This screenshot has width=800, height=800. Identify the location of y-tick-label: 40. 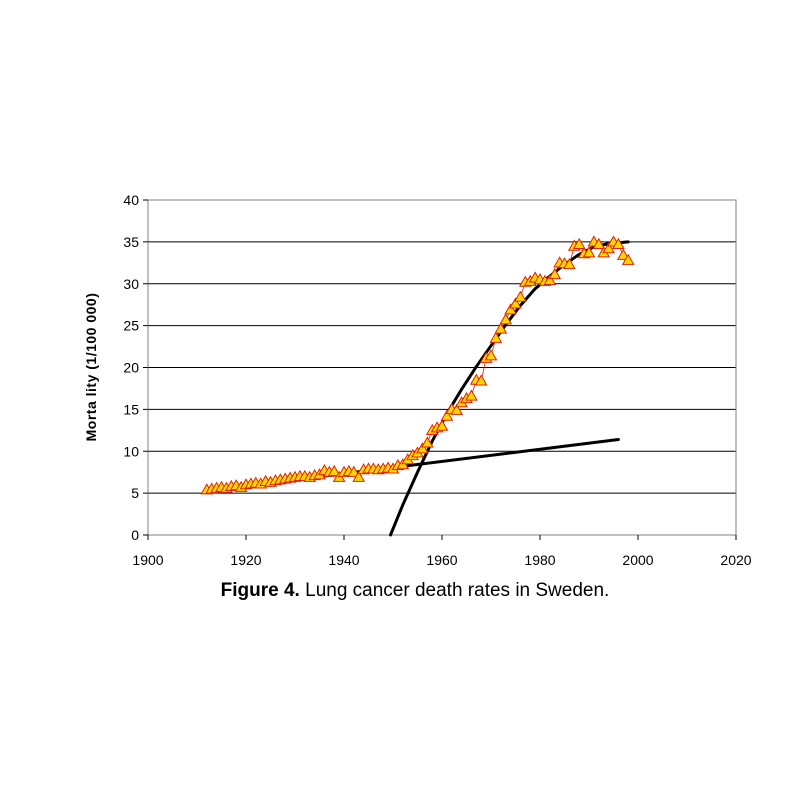
(131, 200).